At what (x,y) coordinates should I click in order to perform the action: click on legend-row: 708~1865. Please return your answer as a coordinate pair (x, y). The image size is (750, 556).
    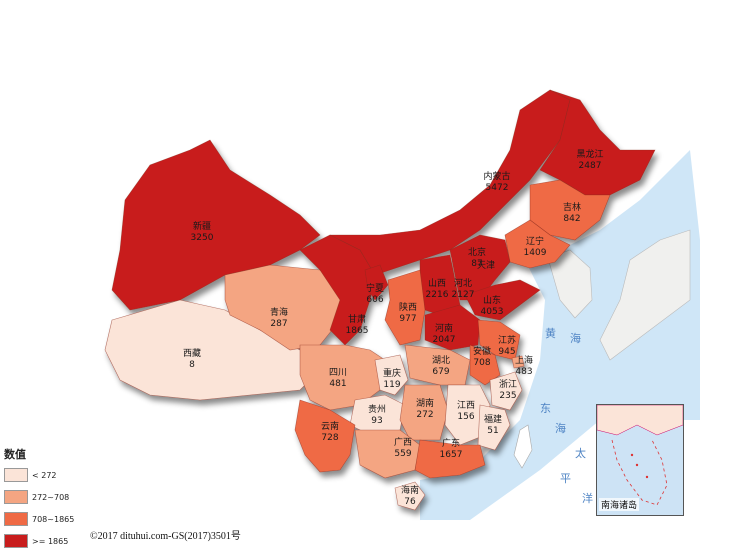
    Looking at the image, I should click on (47, 519).